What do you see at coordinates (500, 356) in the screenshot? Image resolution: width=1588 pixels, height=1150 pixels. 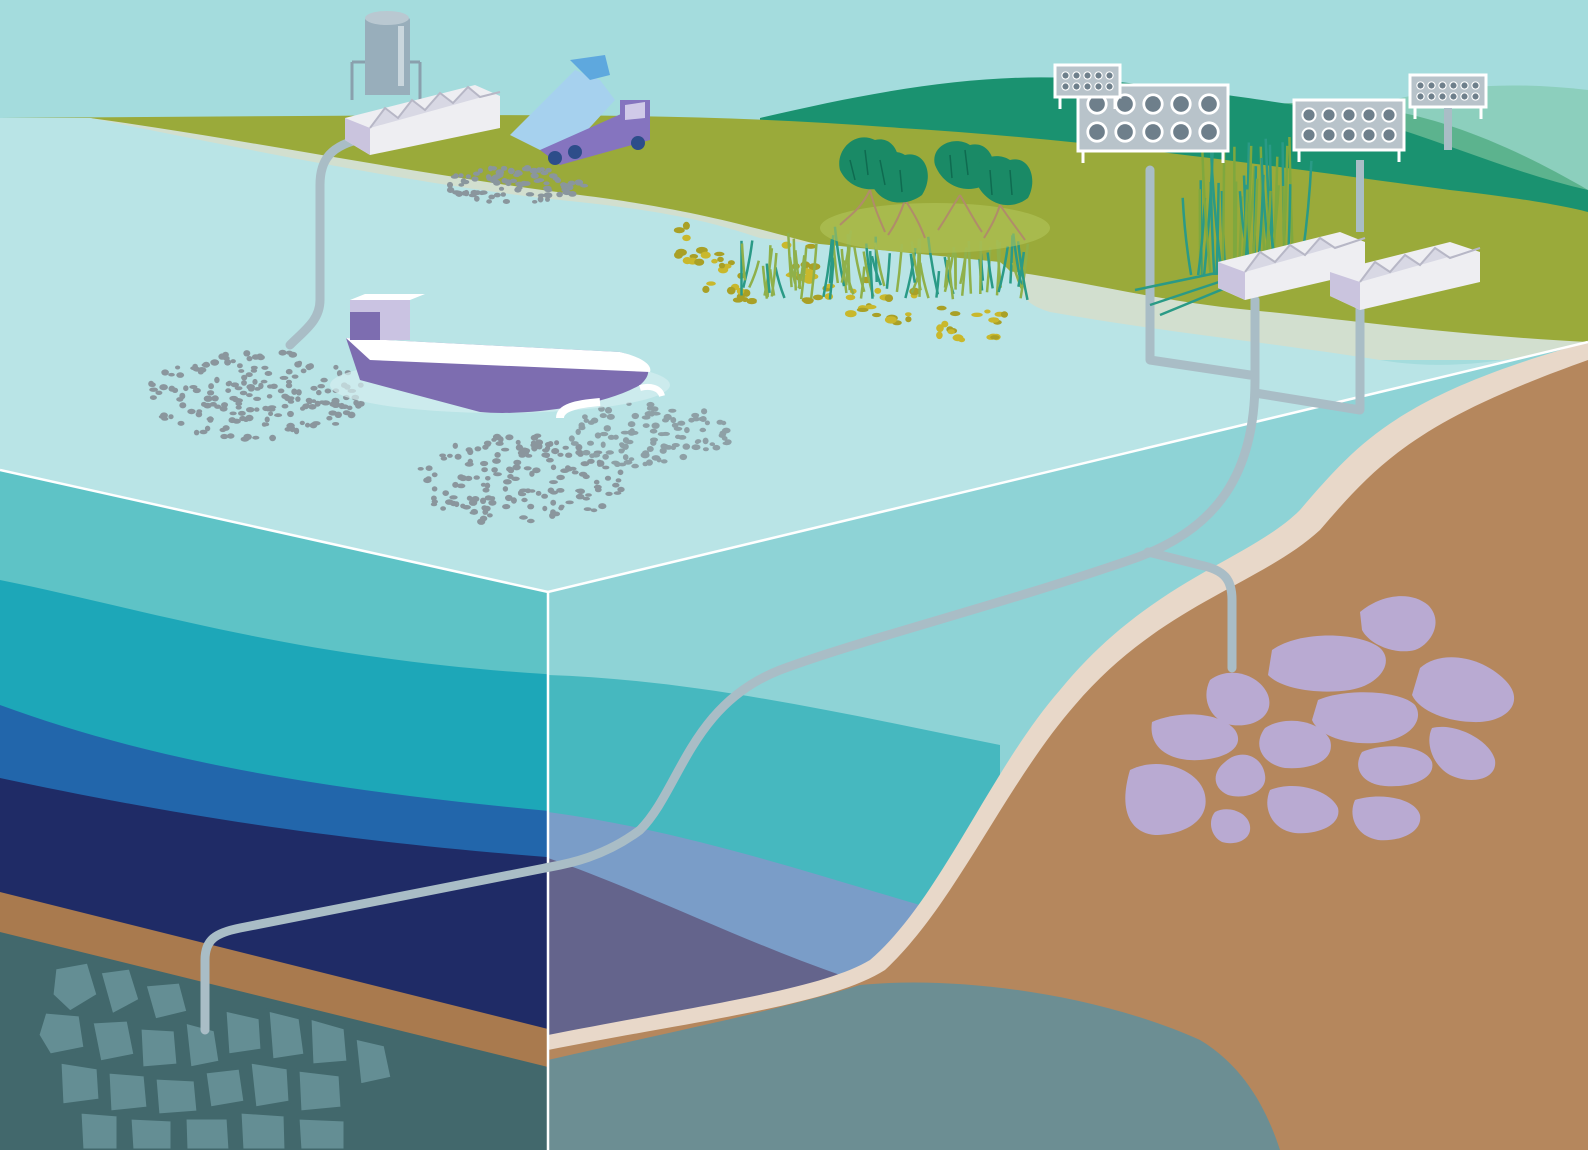 I see `ship-icon` at bounding box center [500, 356].